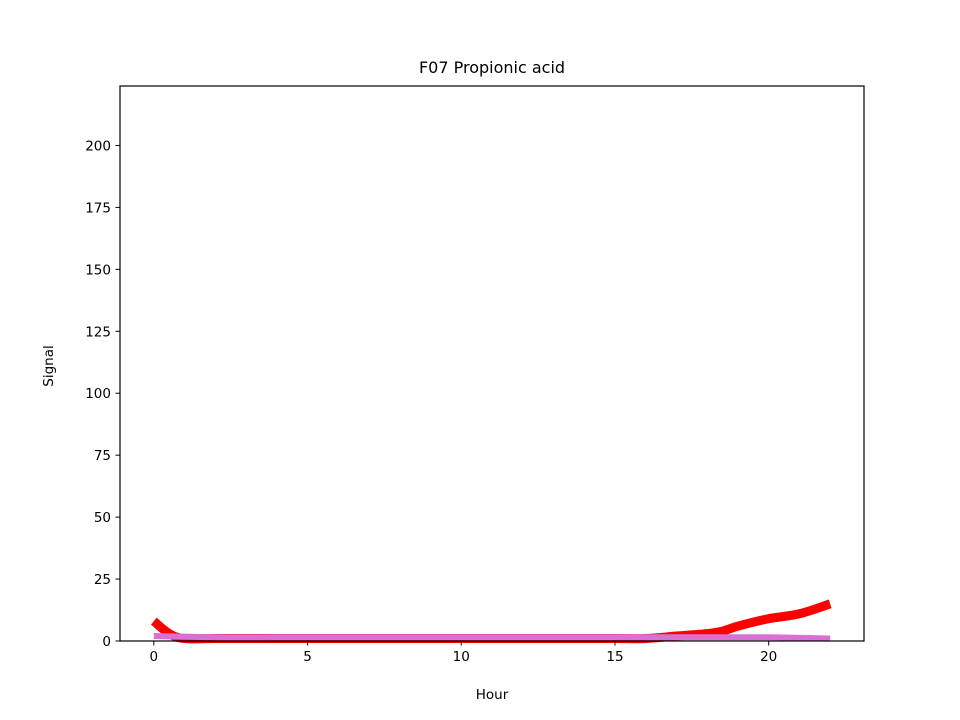 This screenshot has width=960, height=720. What do you see at coordinates (106, 642) in the screenshot?
I see `y-tick-label: 0` at bounding box center [106, 642].